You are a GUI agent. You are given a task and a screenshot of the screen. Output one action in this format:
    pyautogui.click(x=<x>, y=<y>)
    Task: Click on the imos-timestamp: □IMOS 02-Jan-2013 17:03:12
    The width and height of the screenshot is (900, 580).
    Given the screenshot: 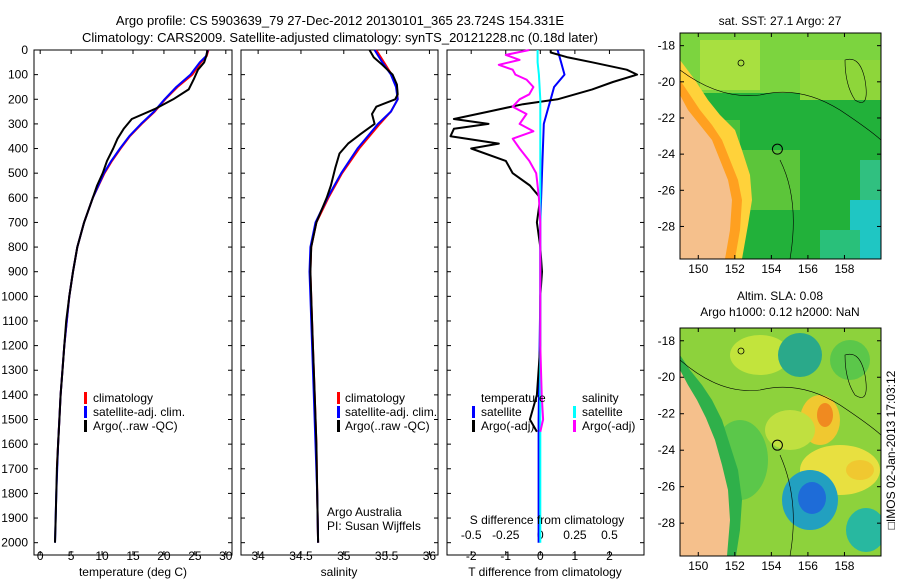 What is the action you would take?
    pyautogui.click(x=891, y=449)
    